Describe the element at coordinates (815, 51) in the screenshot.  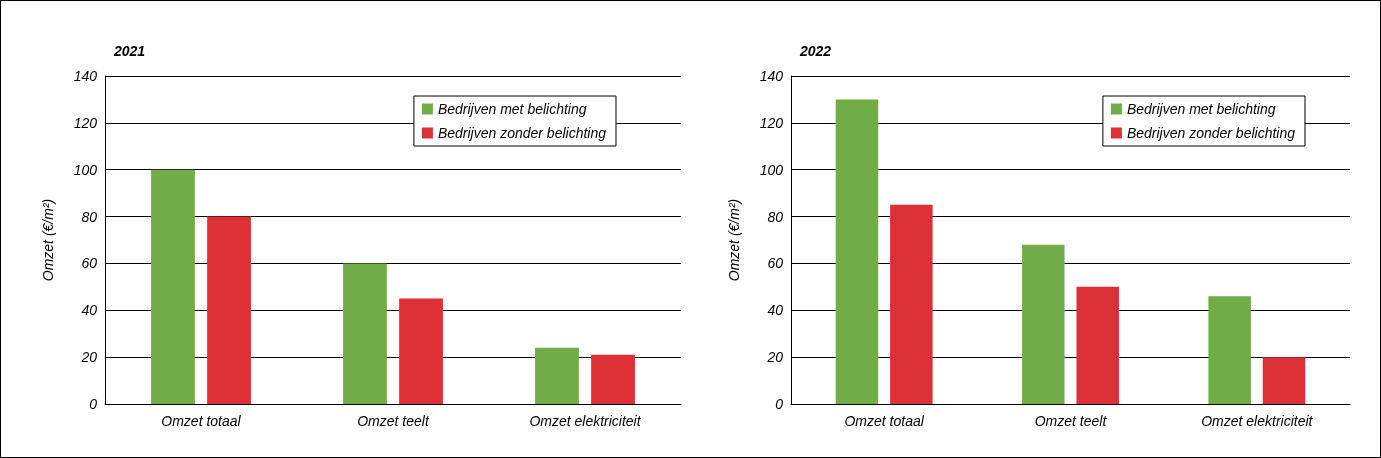
I see `chart-title: 2022` at that location.